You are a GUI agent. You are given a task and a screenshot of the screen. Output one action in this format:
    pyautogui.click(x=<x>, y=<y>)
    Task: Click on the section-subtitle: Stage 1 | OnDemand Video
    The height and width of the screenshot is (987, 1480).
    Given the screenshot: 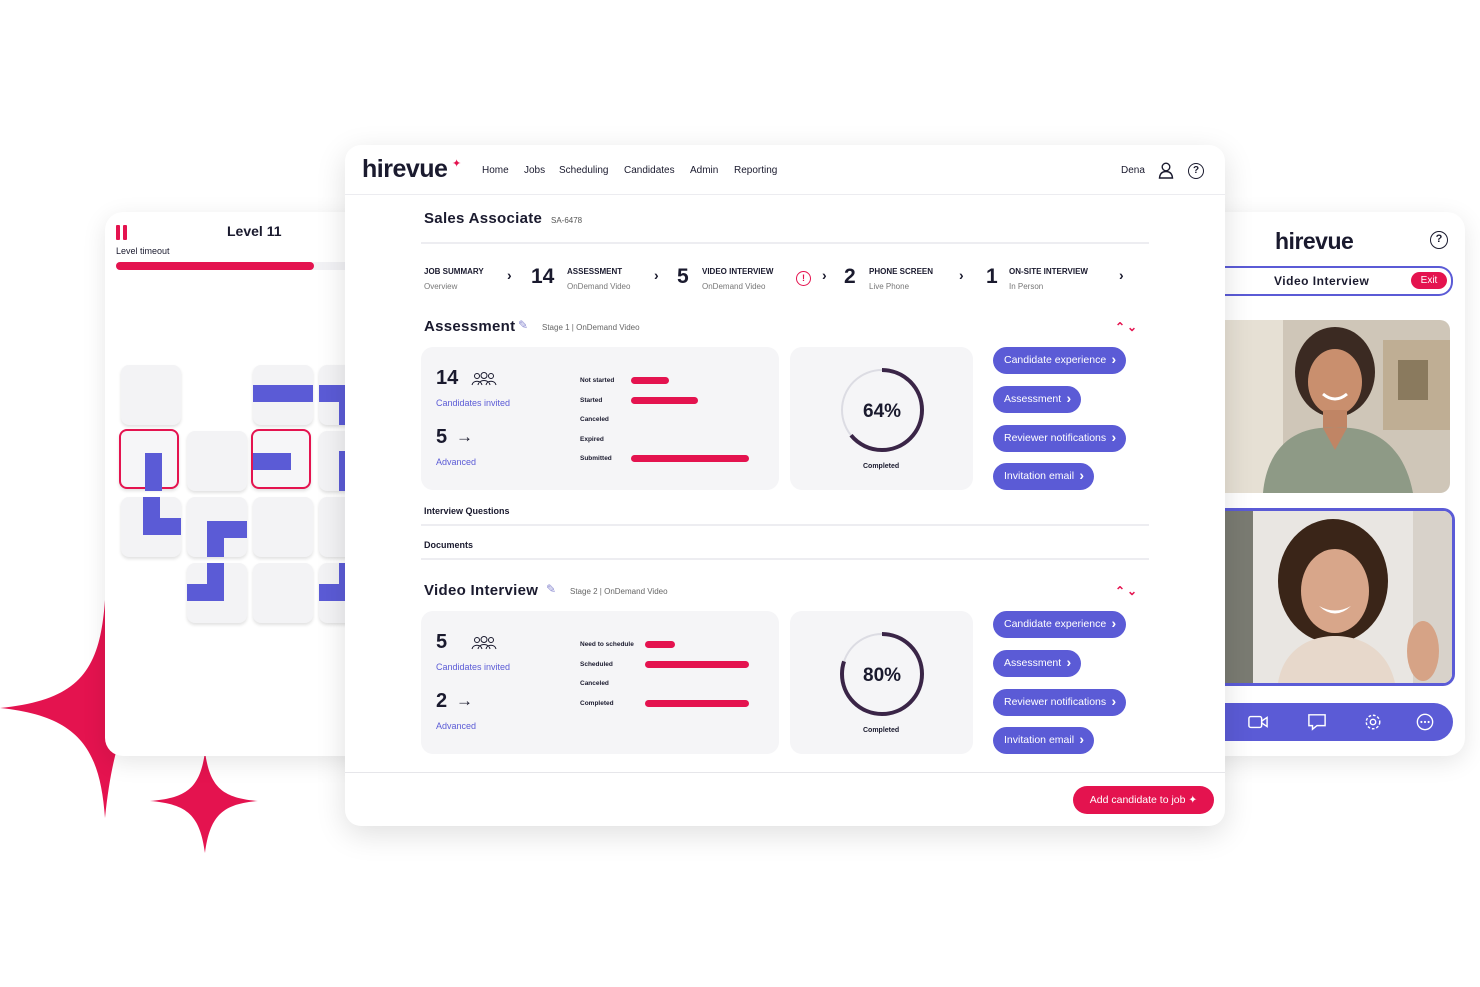 What is the action you would take?
    pyautogui.click(x=591, y=327)
    